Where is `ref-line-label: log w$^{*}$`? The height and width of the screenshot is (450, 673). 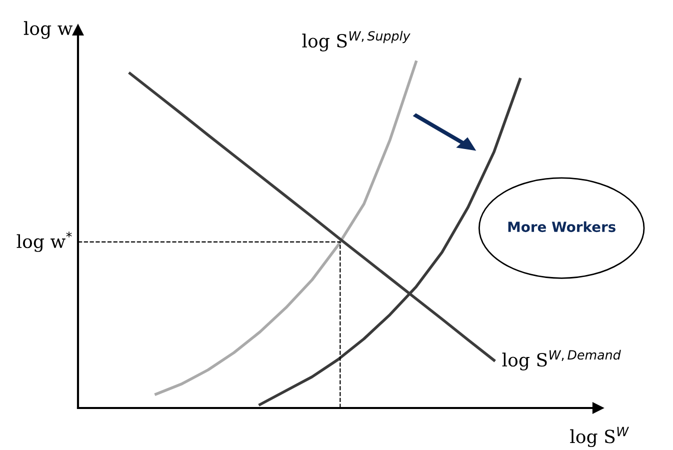 ref-line-label: log w$^{*}$ is located at coordinates (44, 242).